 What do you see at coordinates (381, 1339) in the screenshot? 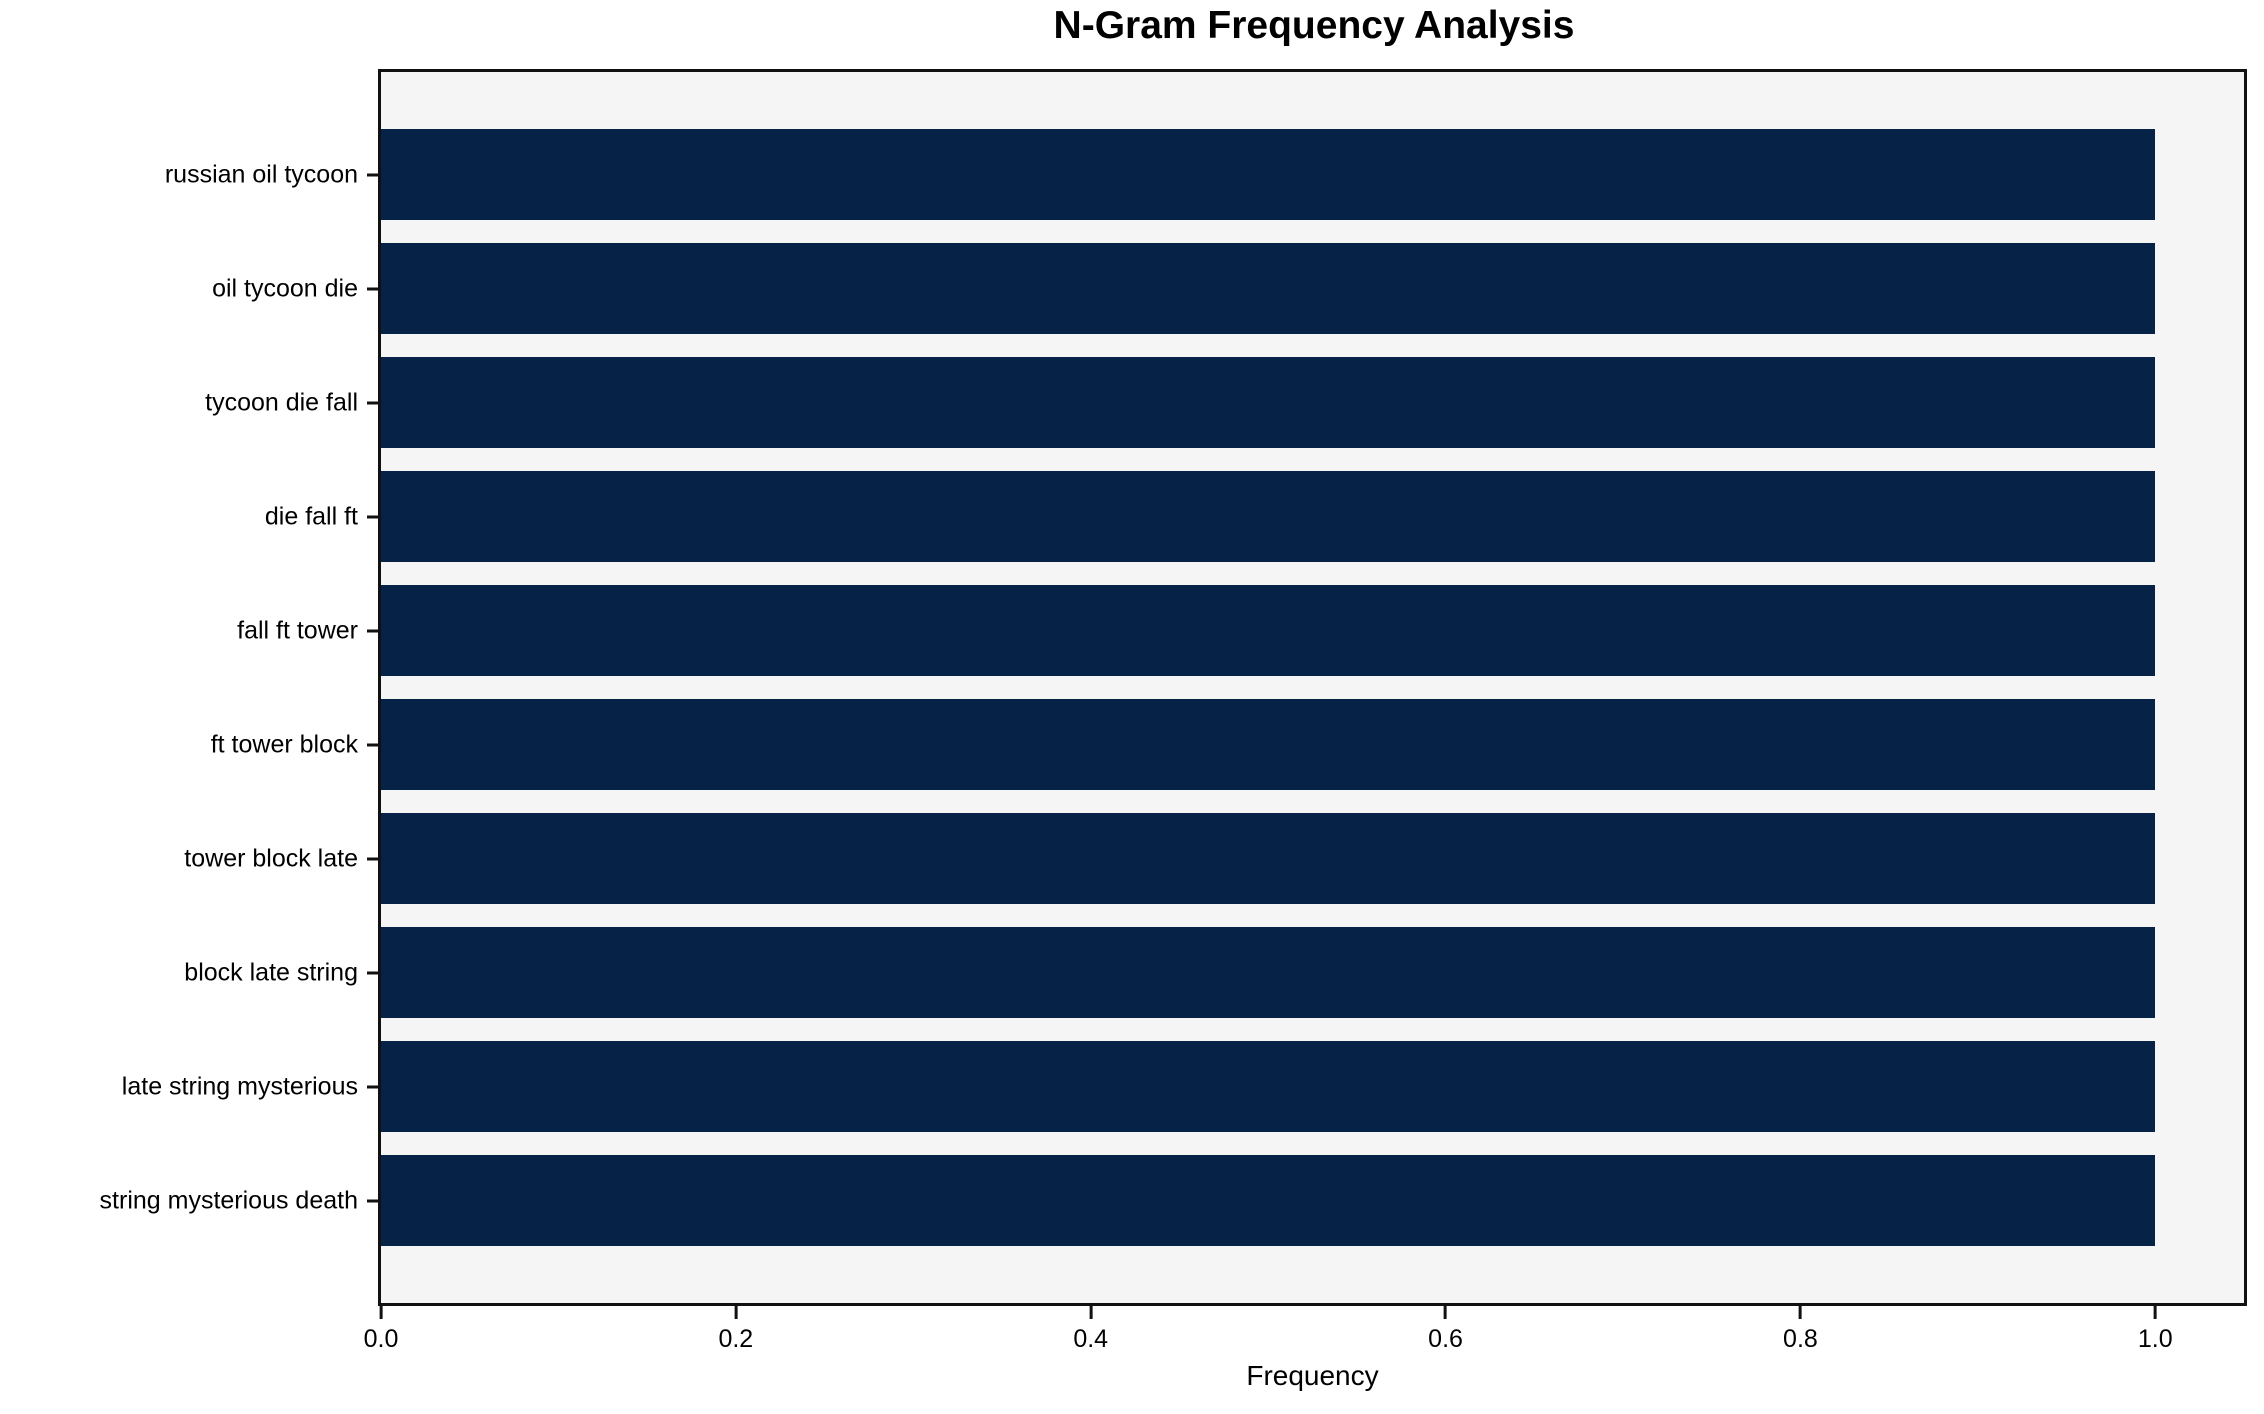
I see `x-tick-label: 0.0` at bounding box center [381, 1339].